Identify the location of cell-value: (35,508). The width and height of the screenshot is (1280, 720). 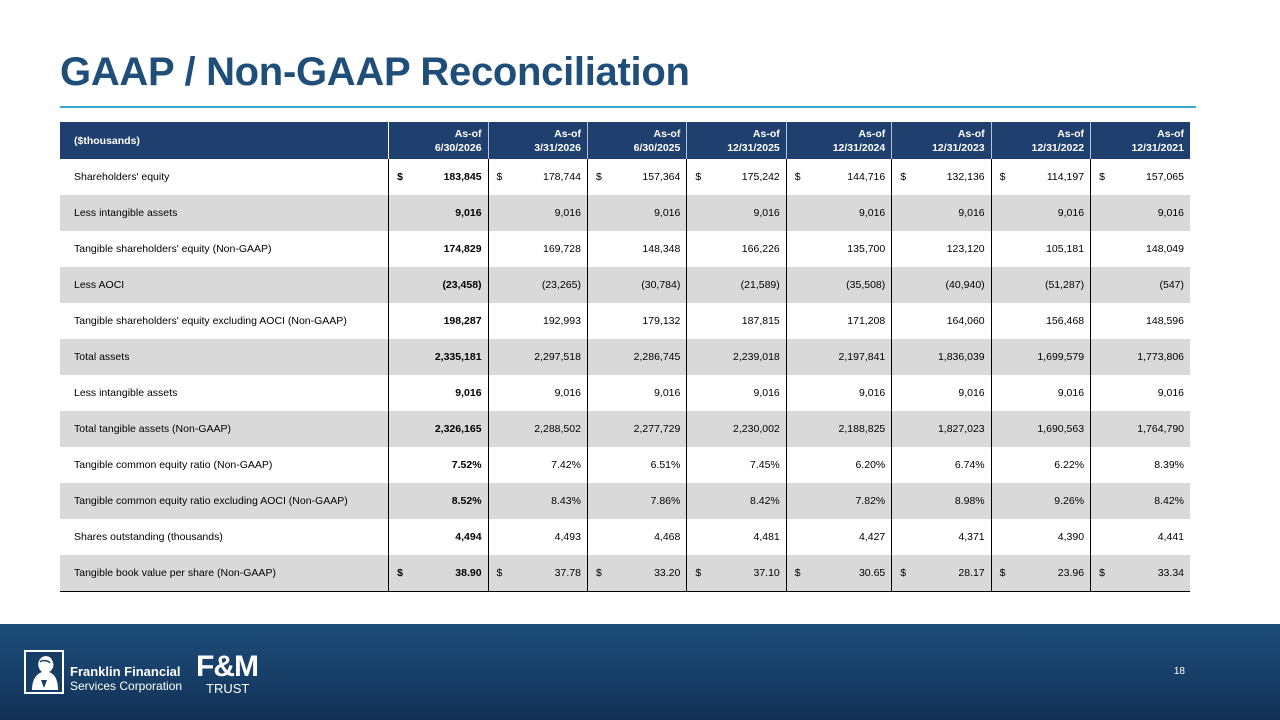
(866, 285).